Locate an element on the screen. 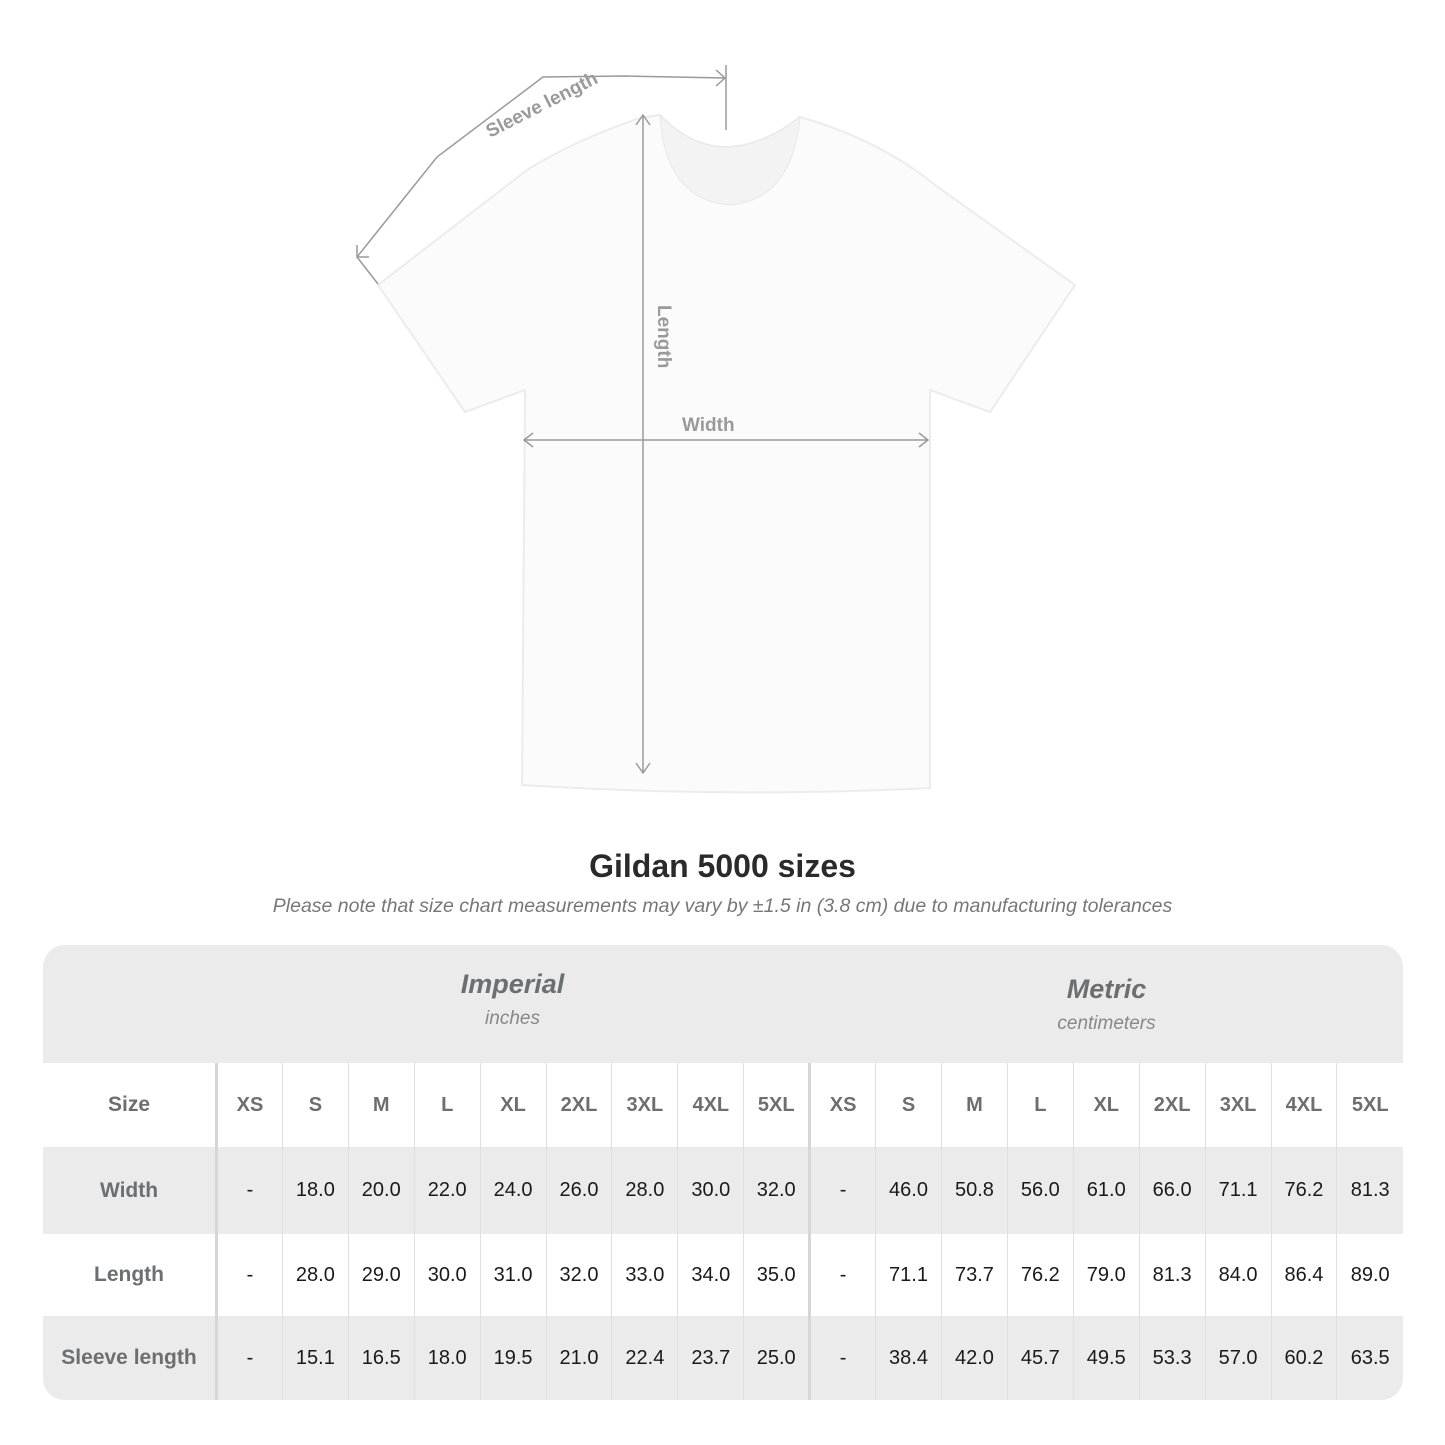 The width and height of the screenshot is (1445, 1445). imperial-size-header: XL is located at coordinates (513, 1105).